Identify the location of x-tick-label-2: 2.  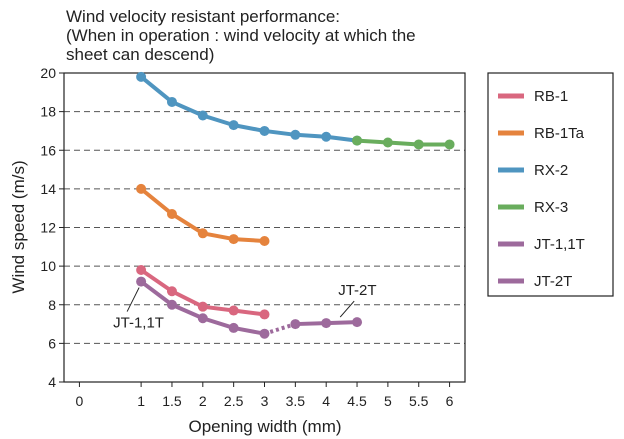
(203, 401).